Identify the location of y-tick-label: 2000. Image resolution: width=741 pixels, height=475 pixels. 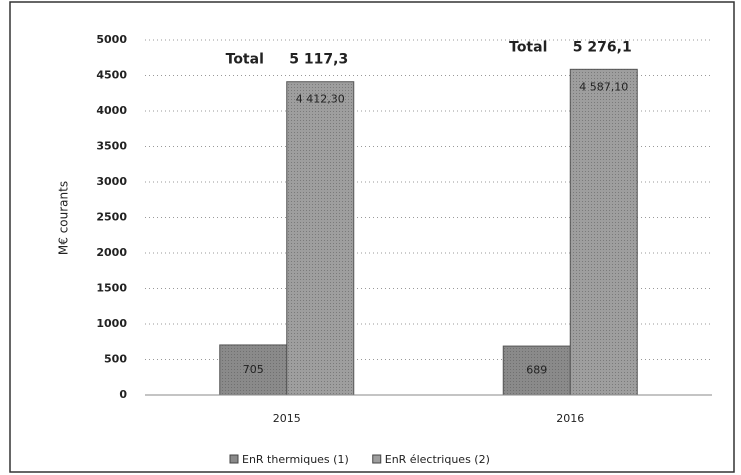
(111, 252).